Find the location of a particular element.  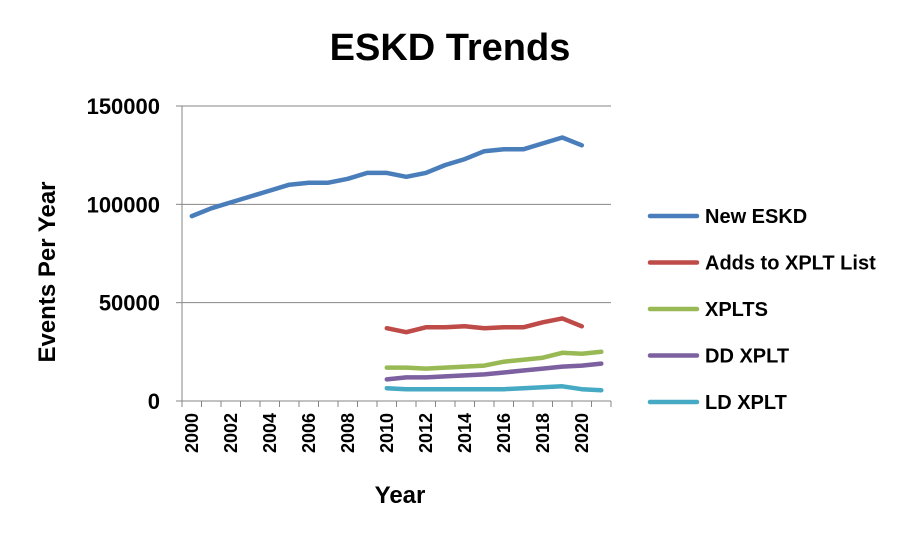

x-tick-label: 2014 is located at coordinates (465, 433).